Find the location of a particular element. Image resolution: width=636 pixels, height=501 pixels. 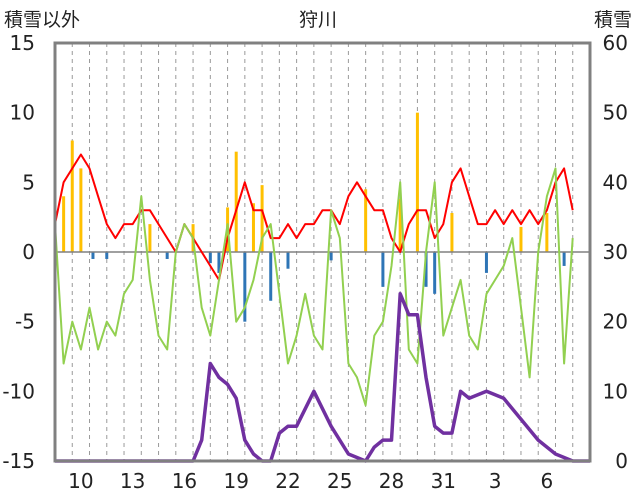

left-axis-ticks: 15 10 5 0 -5 -10 -15 is located at coordinates (18, 252).